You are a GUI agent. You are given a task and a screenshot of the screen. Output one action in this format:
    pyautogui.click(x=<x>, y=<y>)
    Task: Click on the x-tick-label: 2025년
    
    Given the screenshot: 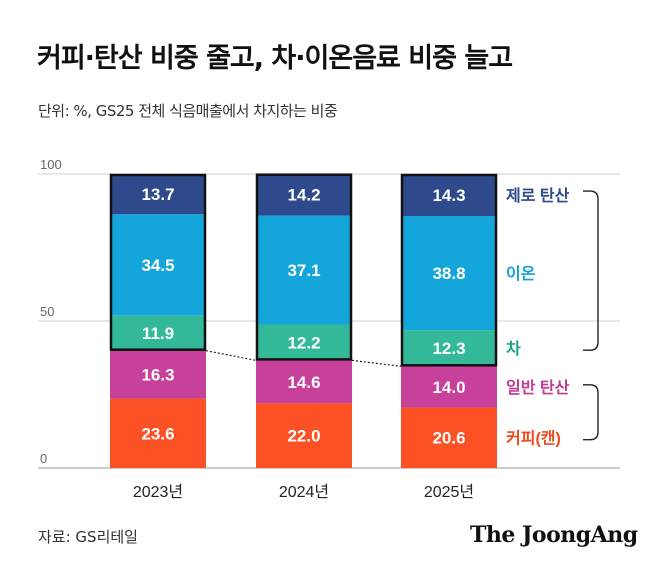 What is the action you would take?
    pyautogui.click(x=449, y=492)
    